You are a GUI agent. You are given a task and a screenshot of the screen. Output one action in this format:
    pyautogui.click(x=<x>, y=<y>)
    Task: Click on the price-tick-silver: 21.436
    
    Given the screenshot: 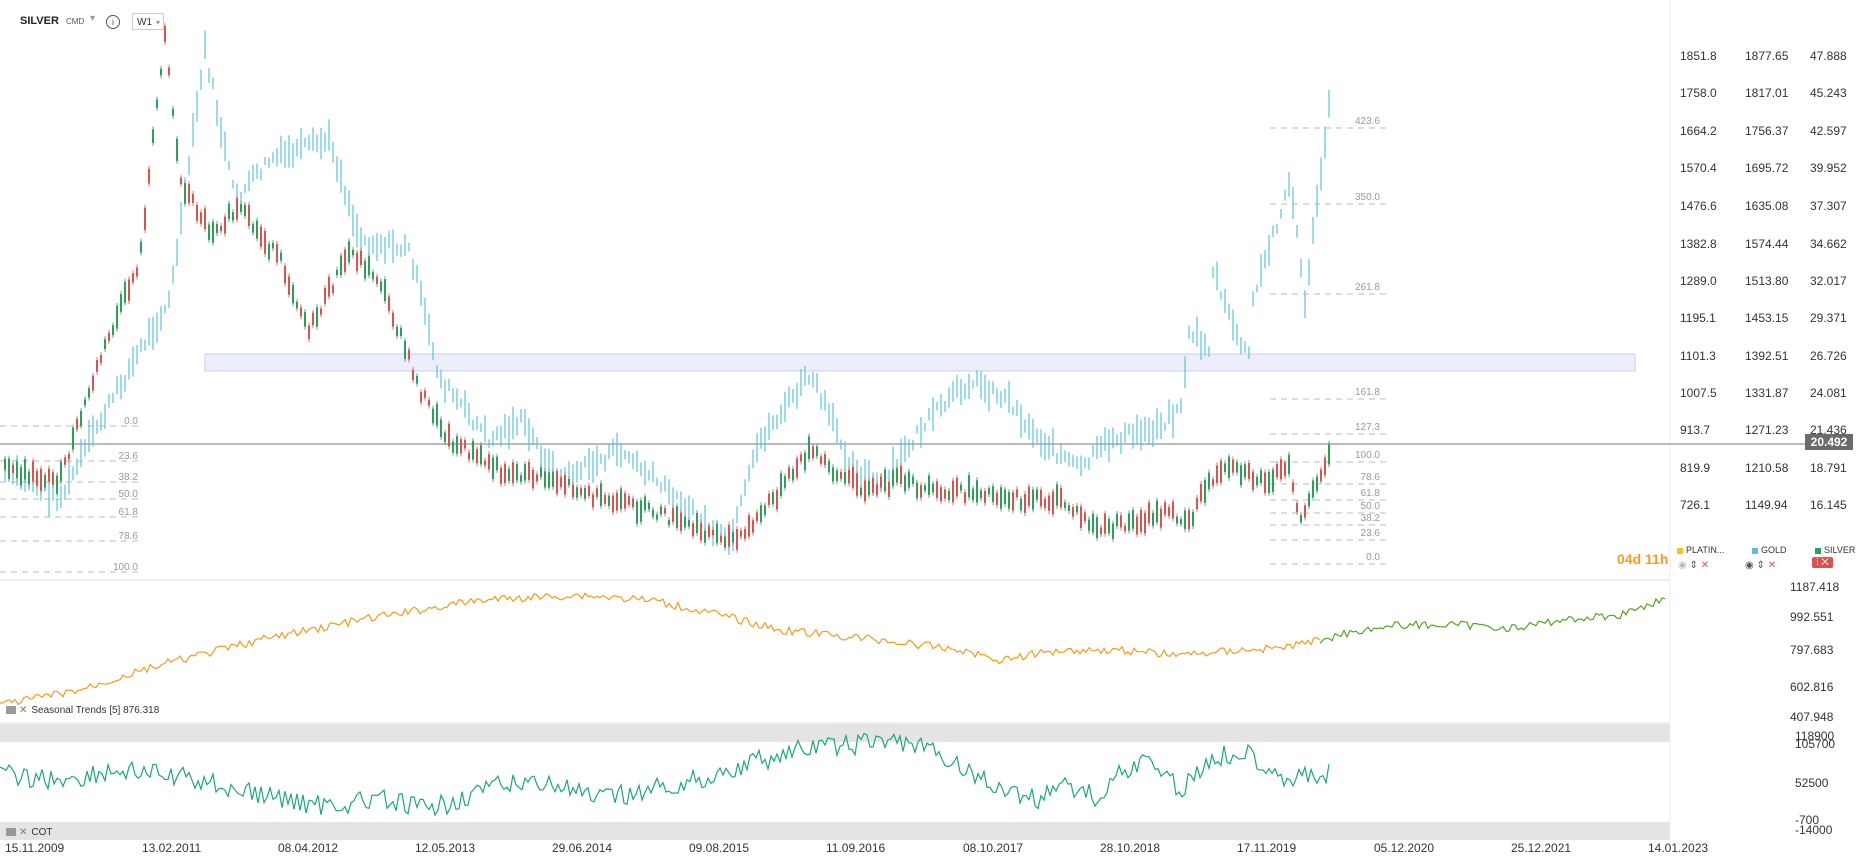 What is the action you would take?
    pyautogui.click(x=1828, y=430)
    